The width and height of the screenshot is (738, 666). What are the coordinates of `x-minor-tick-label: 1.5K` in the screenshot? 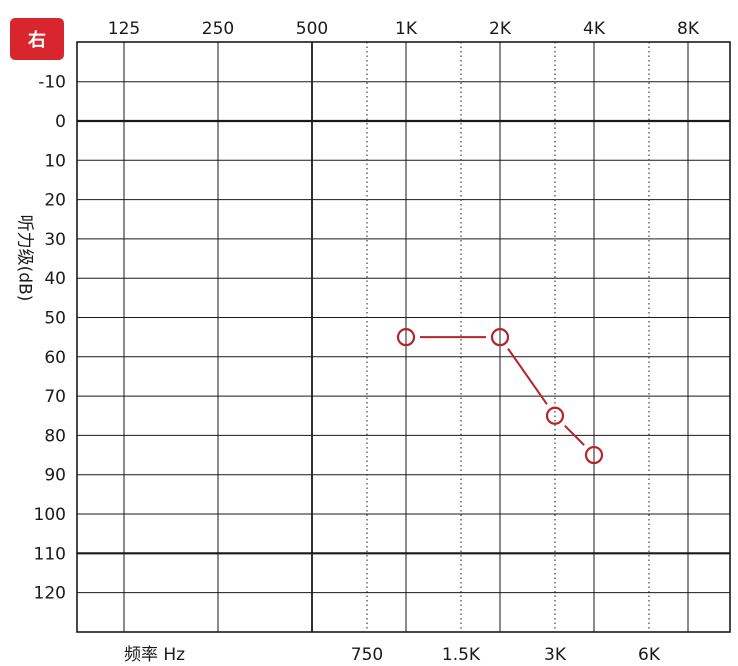 It's located at (461, 655).